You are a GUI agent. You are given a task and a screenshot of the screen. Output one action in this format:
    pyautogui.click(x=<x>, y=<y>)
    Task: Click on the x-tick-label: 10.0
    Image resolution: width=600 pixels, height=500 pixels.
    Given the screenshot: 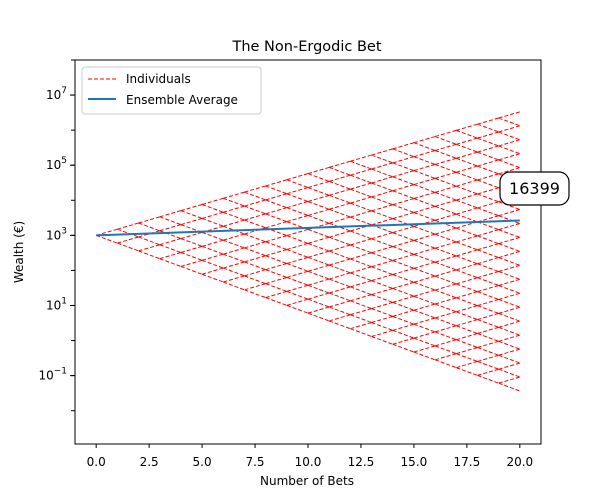 What is the action you would take?
    pyautogui.click(x=308, y=462)
    